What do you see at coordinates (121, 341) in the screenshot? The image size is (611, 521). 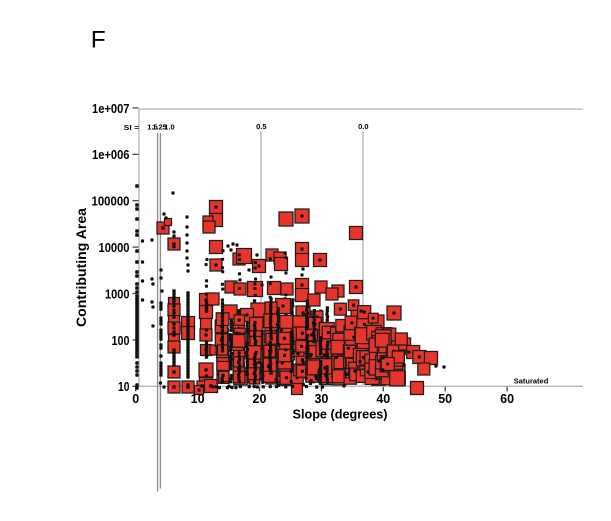 I see `svg-text: 100` at bounding box center [121, 341].